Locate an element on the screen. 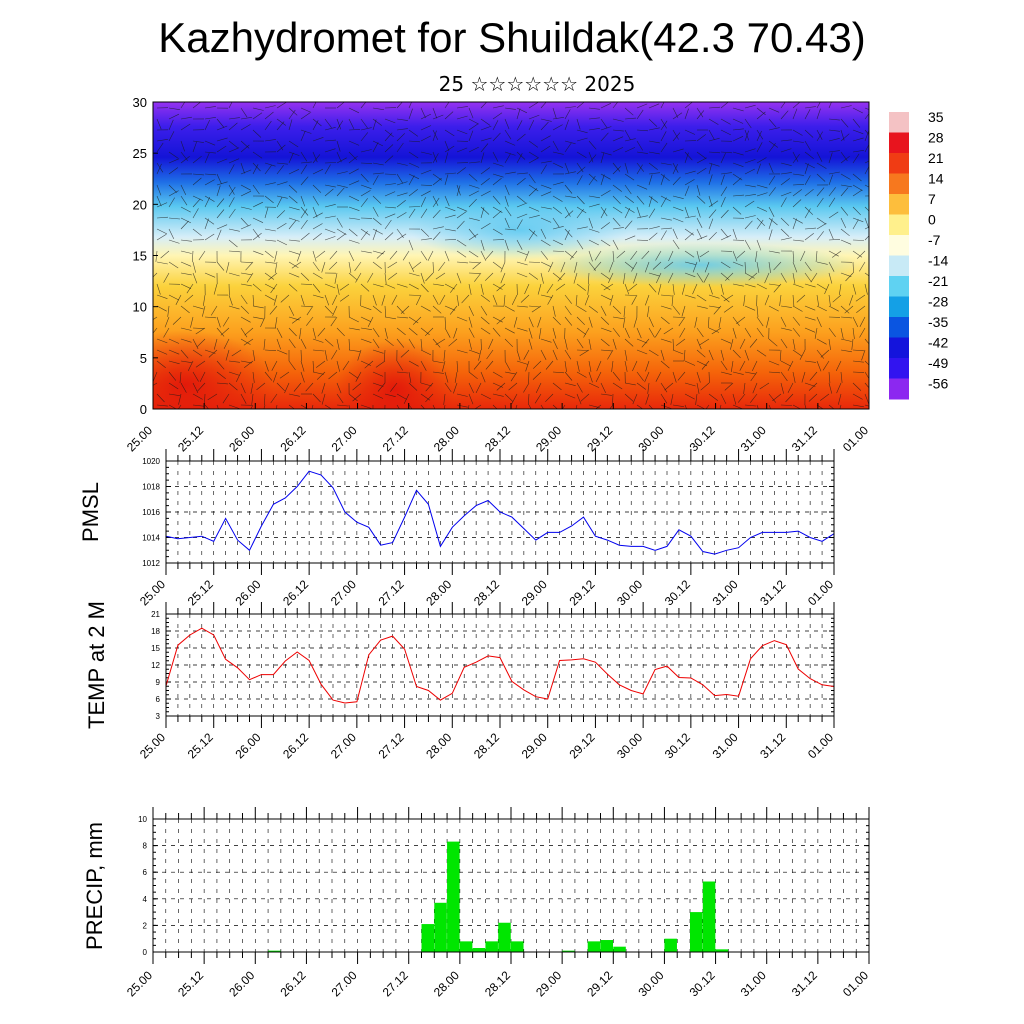 This screenshot has height=1024, width=1024. precip-x-tick-label: 26.12 is located at coordinates (292, 983).